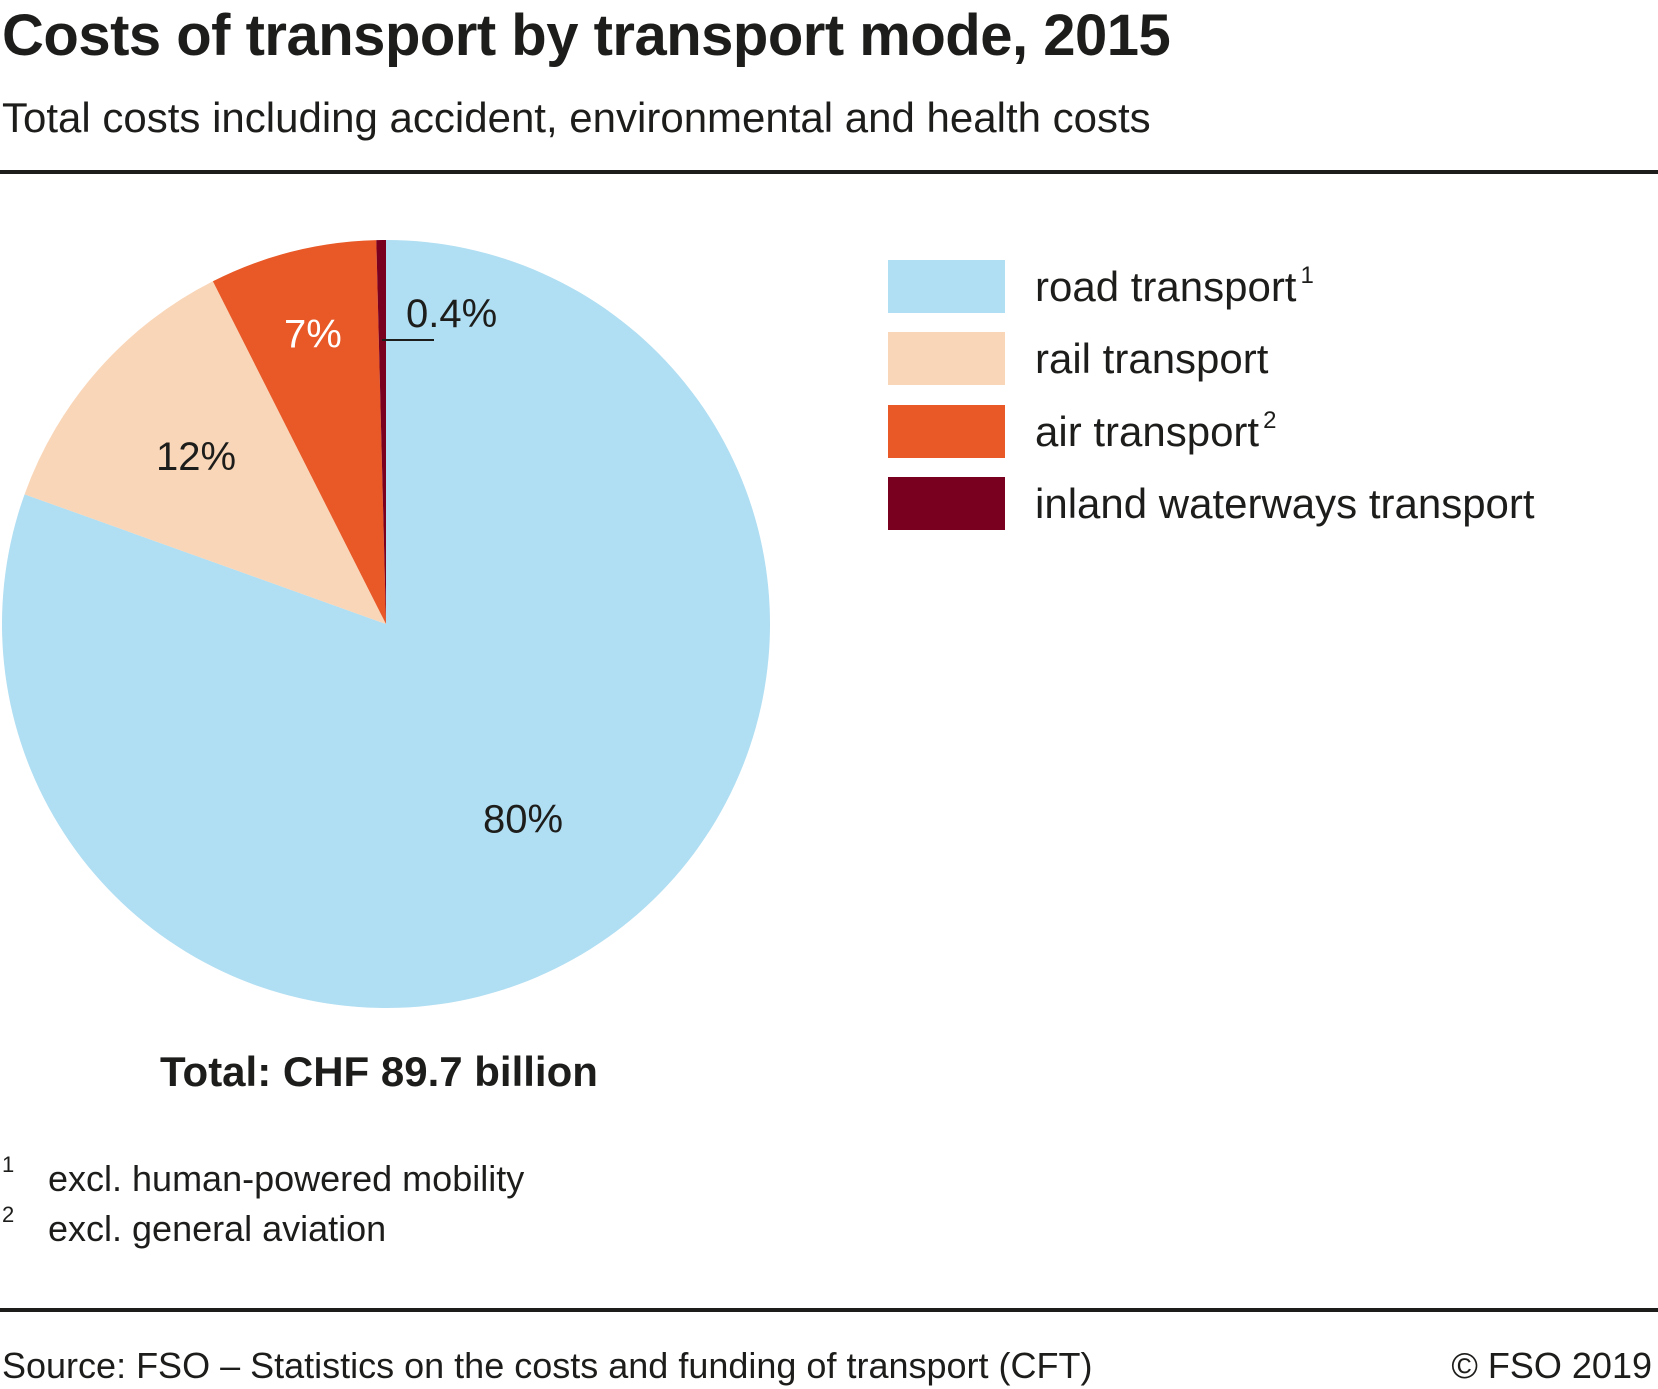 This screenshot has height=1389, width=1658. I want to click on pie-label-rail: 12%, so click(196, 457).